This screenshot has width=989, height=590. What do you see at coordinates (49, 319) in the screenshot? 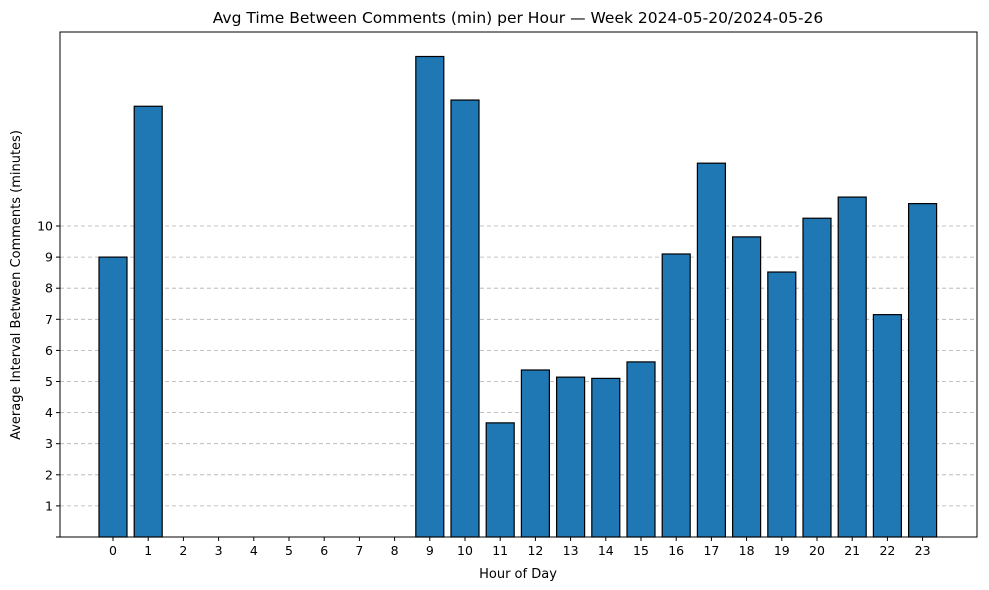
I see `y-tick-label: 7` at bounding box center [49, 319].